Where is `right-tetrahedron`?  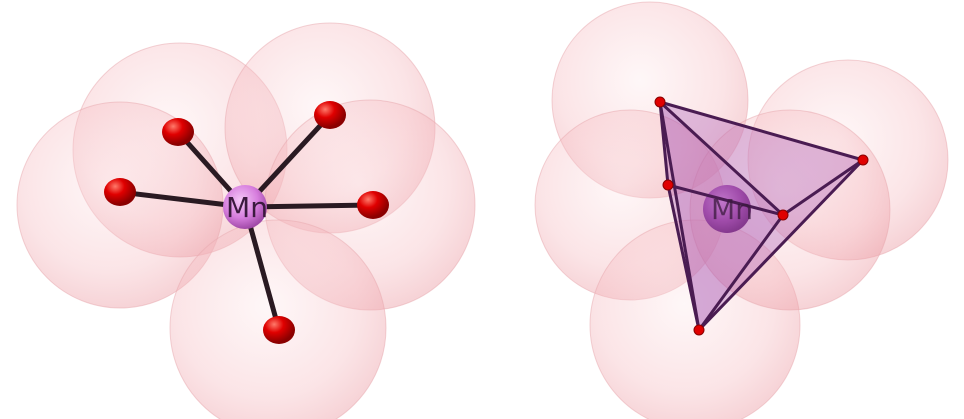 right-tetrahedron is located at coordinates (761, 216).